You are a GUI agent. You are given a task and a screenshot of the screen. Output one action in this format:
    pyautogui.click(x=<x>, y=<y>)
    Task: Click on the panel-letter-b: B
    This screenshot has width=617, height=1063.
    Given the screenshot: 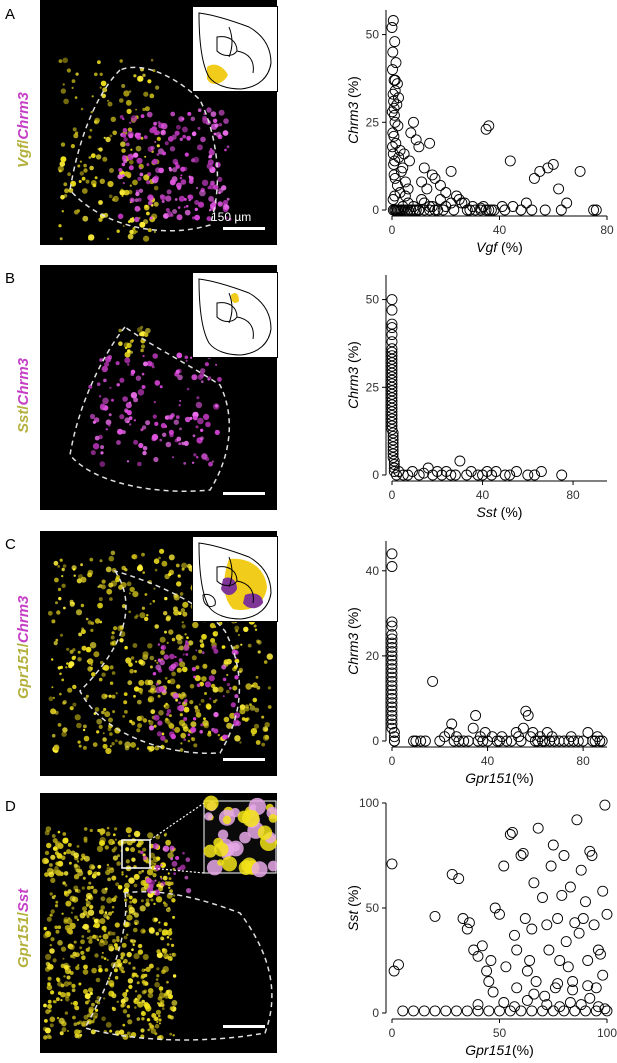 What is the action you would take?
    pyautogui.click(x=10, y=278)
    